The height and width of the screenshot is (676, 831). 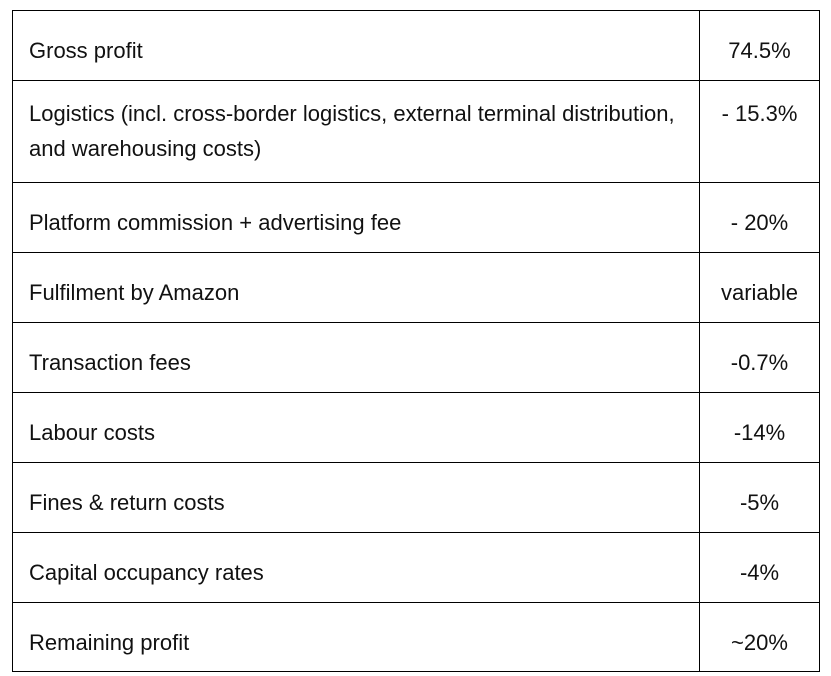 What do you see at coordinates (356, 497) in the screenshot?
I see `row-label-cell: Fines & return costs` at bounding box center [356, 497].